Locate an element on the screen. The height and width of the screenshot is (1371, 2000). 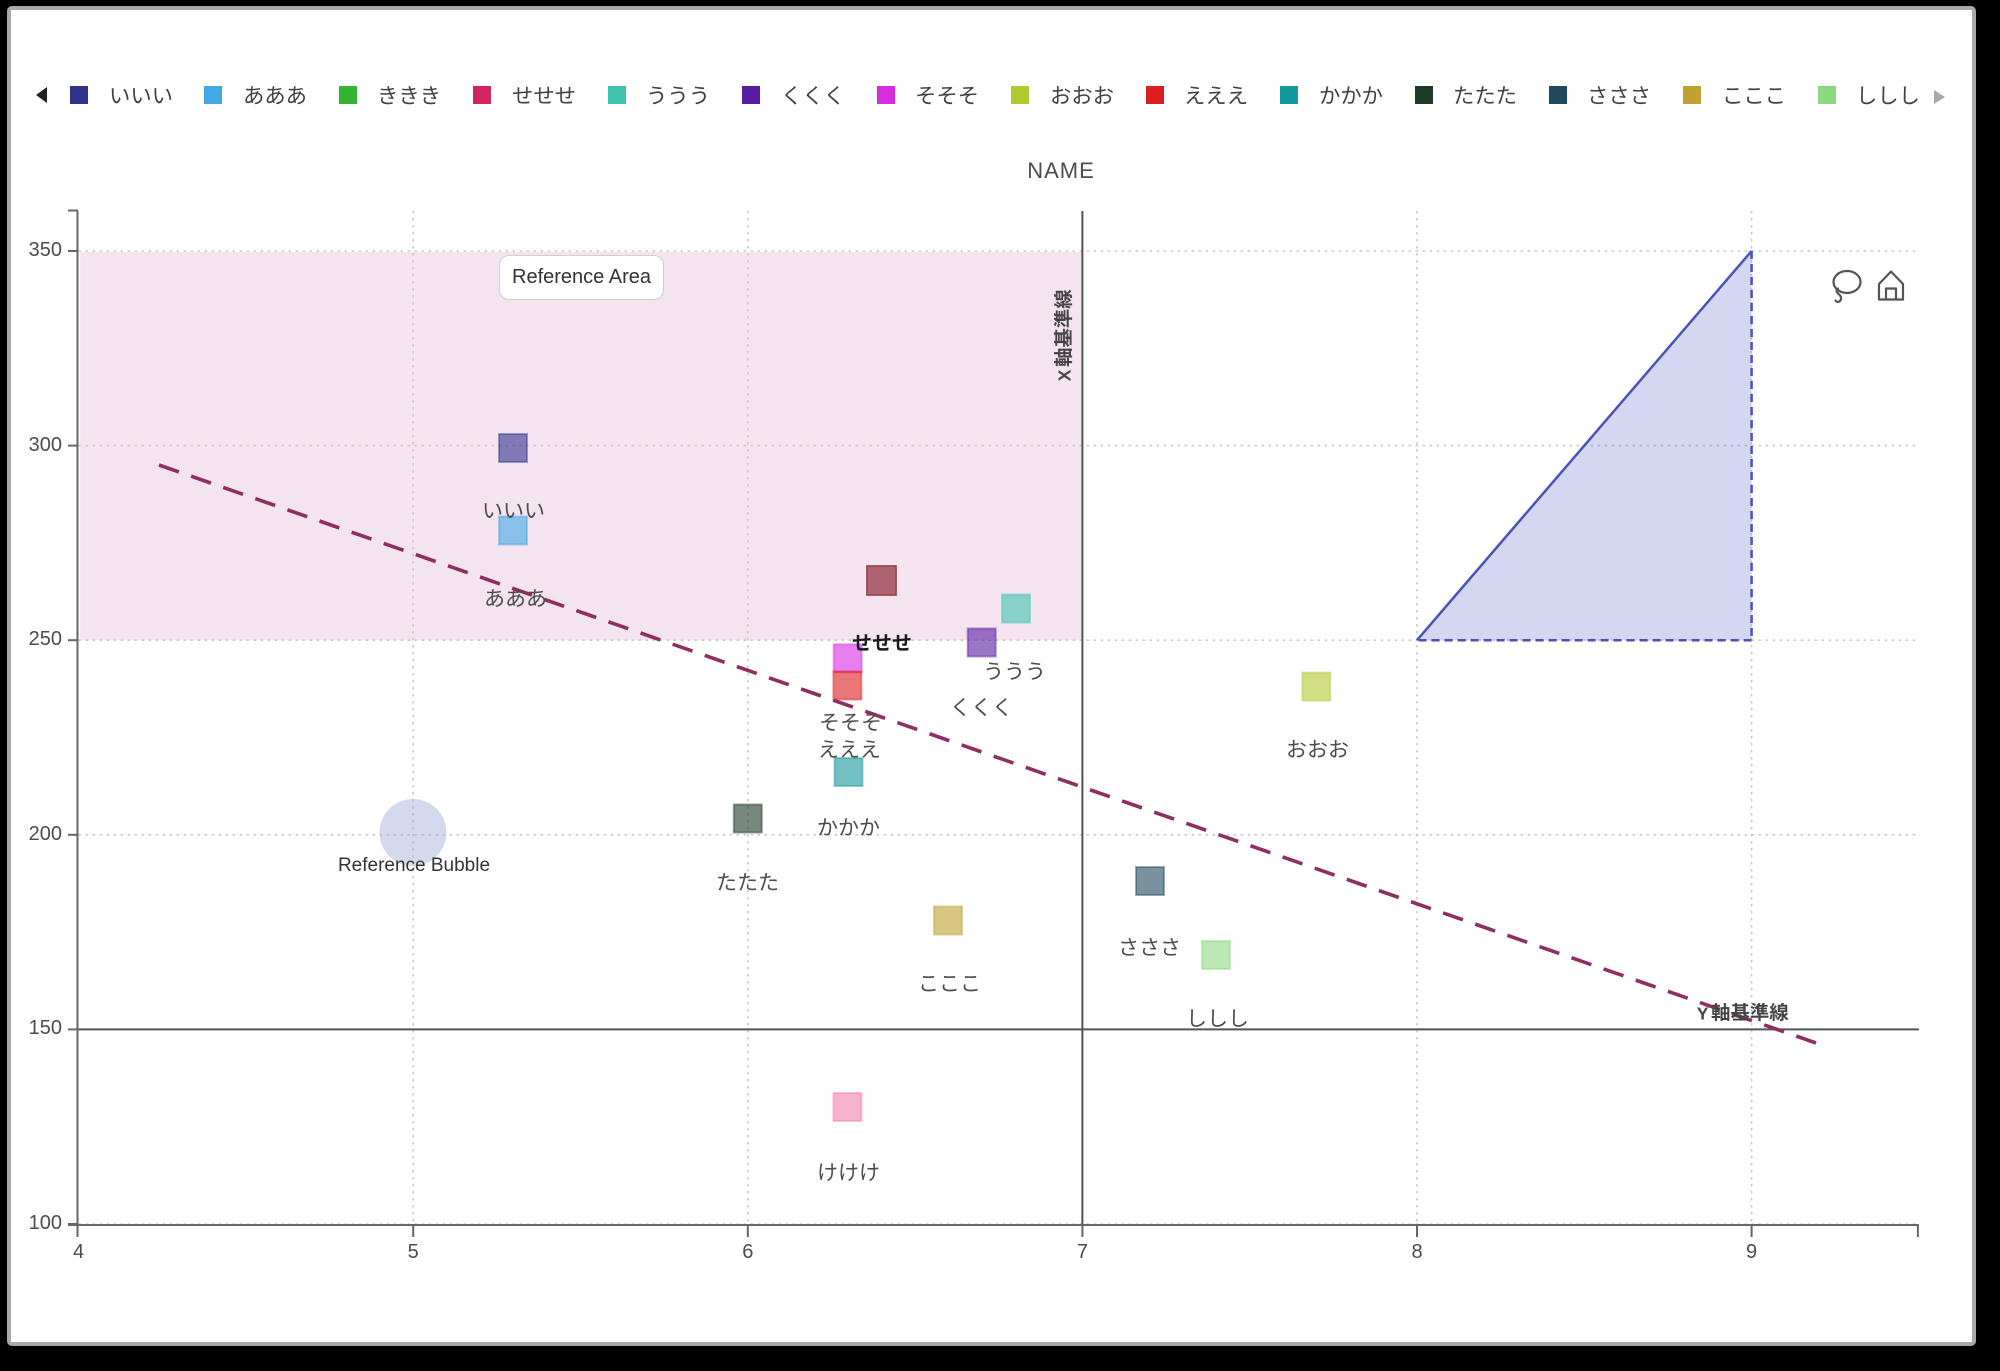
svg-text: Y is located at coordinates (1702, 1014).